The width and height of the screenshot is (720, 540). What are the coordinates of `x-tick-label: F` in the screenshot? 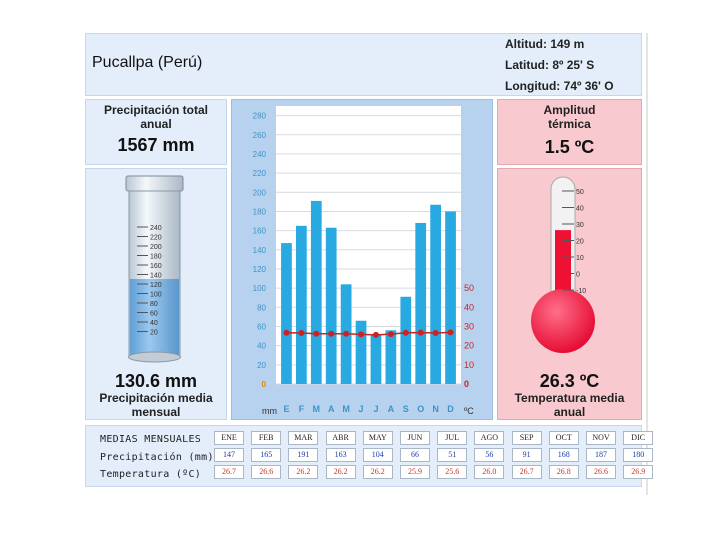 It's located at (302, 409).